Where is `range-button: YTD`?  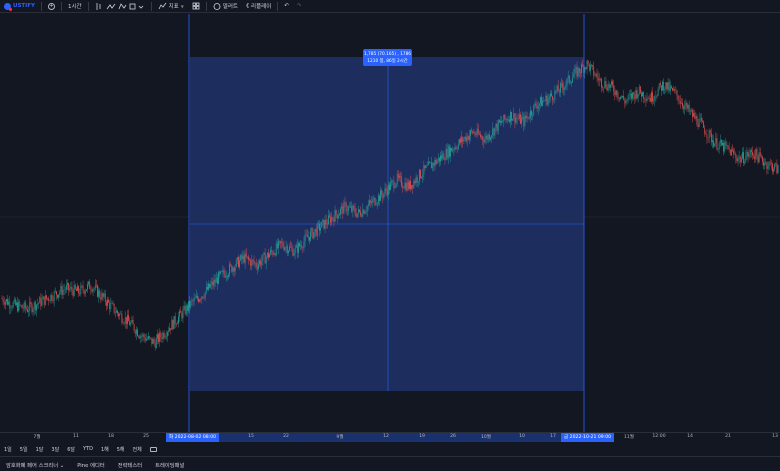 range-button: YTD is located at coordinates (87, 449).